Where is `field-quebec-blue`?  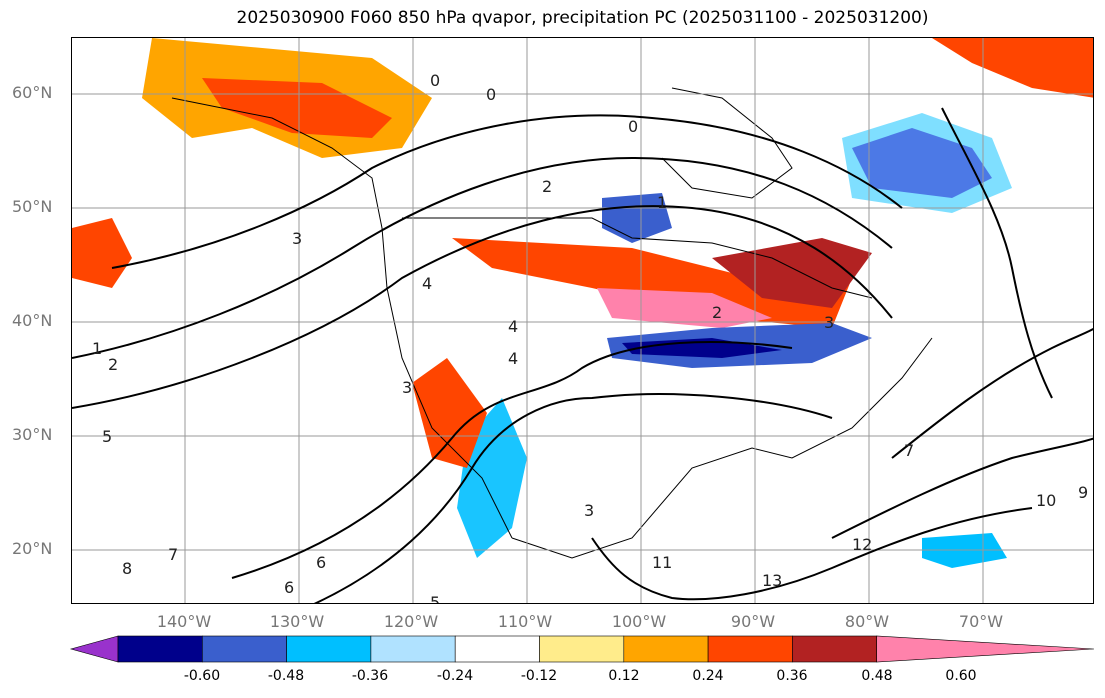 field-quebec-blue is located at coordinates (927, 163).